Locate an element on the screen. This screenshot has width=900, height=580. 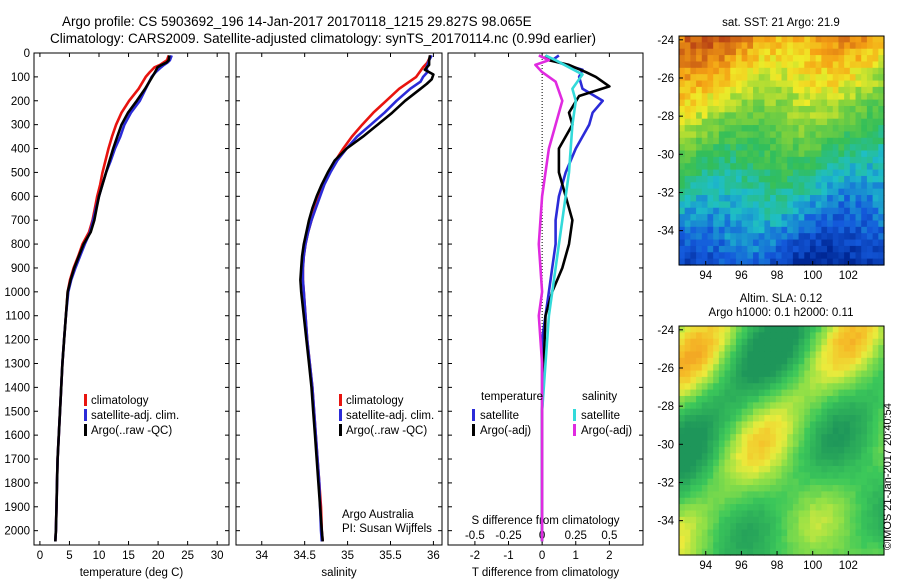
legend-swatch is located at coordinates (574, 430).